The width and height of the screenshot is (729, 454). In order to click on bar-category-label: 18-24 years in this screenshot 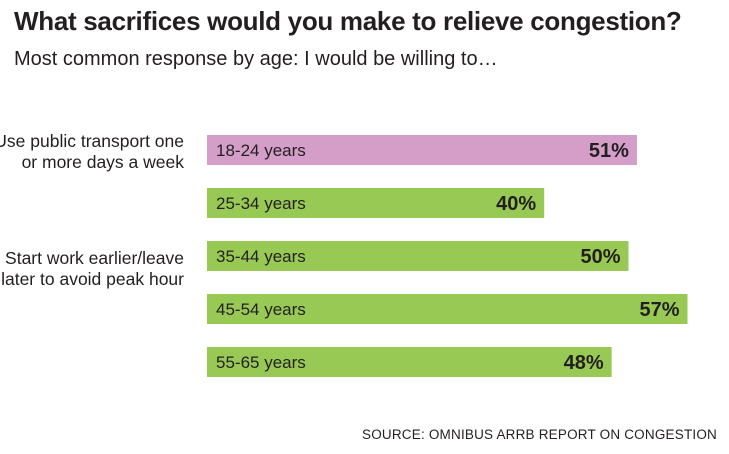, I will do `click(261, 150)`.